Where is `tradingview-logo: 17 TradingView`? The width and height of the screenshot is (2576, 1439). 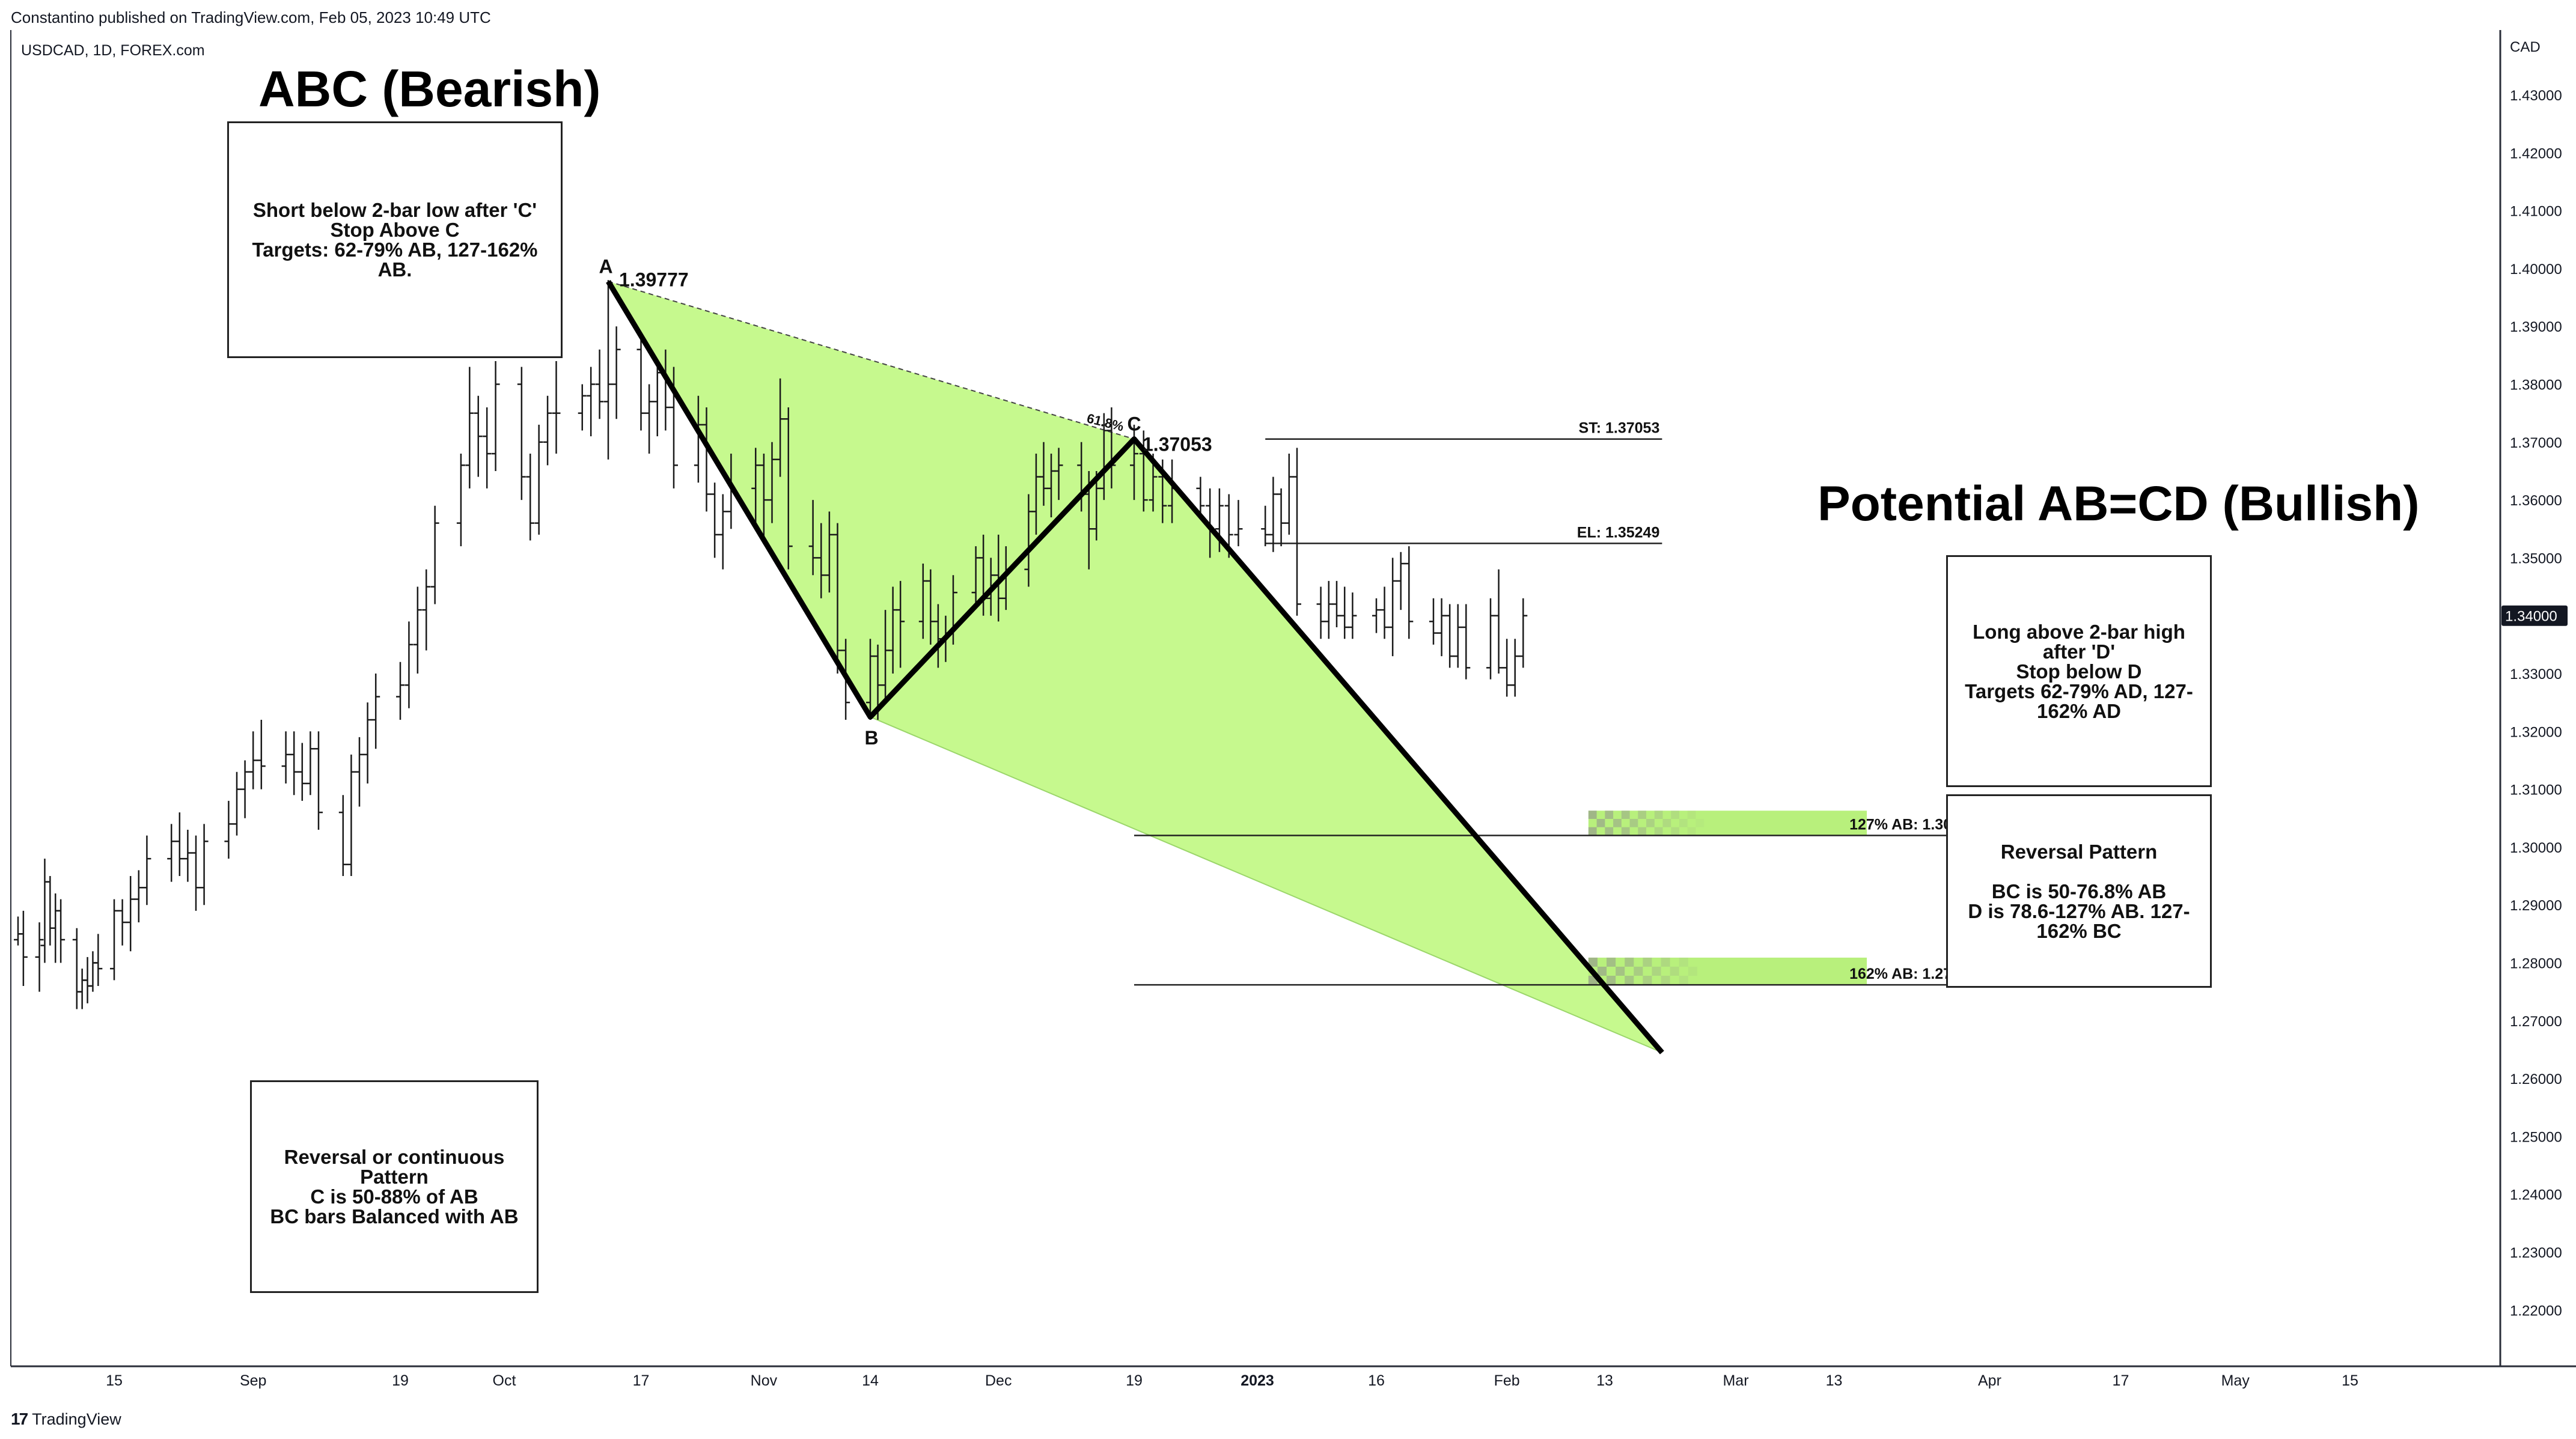
tradingview-logo: 17 TradingView is located at coordinates (66, 1419).